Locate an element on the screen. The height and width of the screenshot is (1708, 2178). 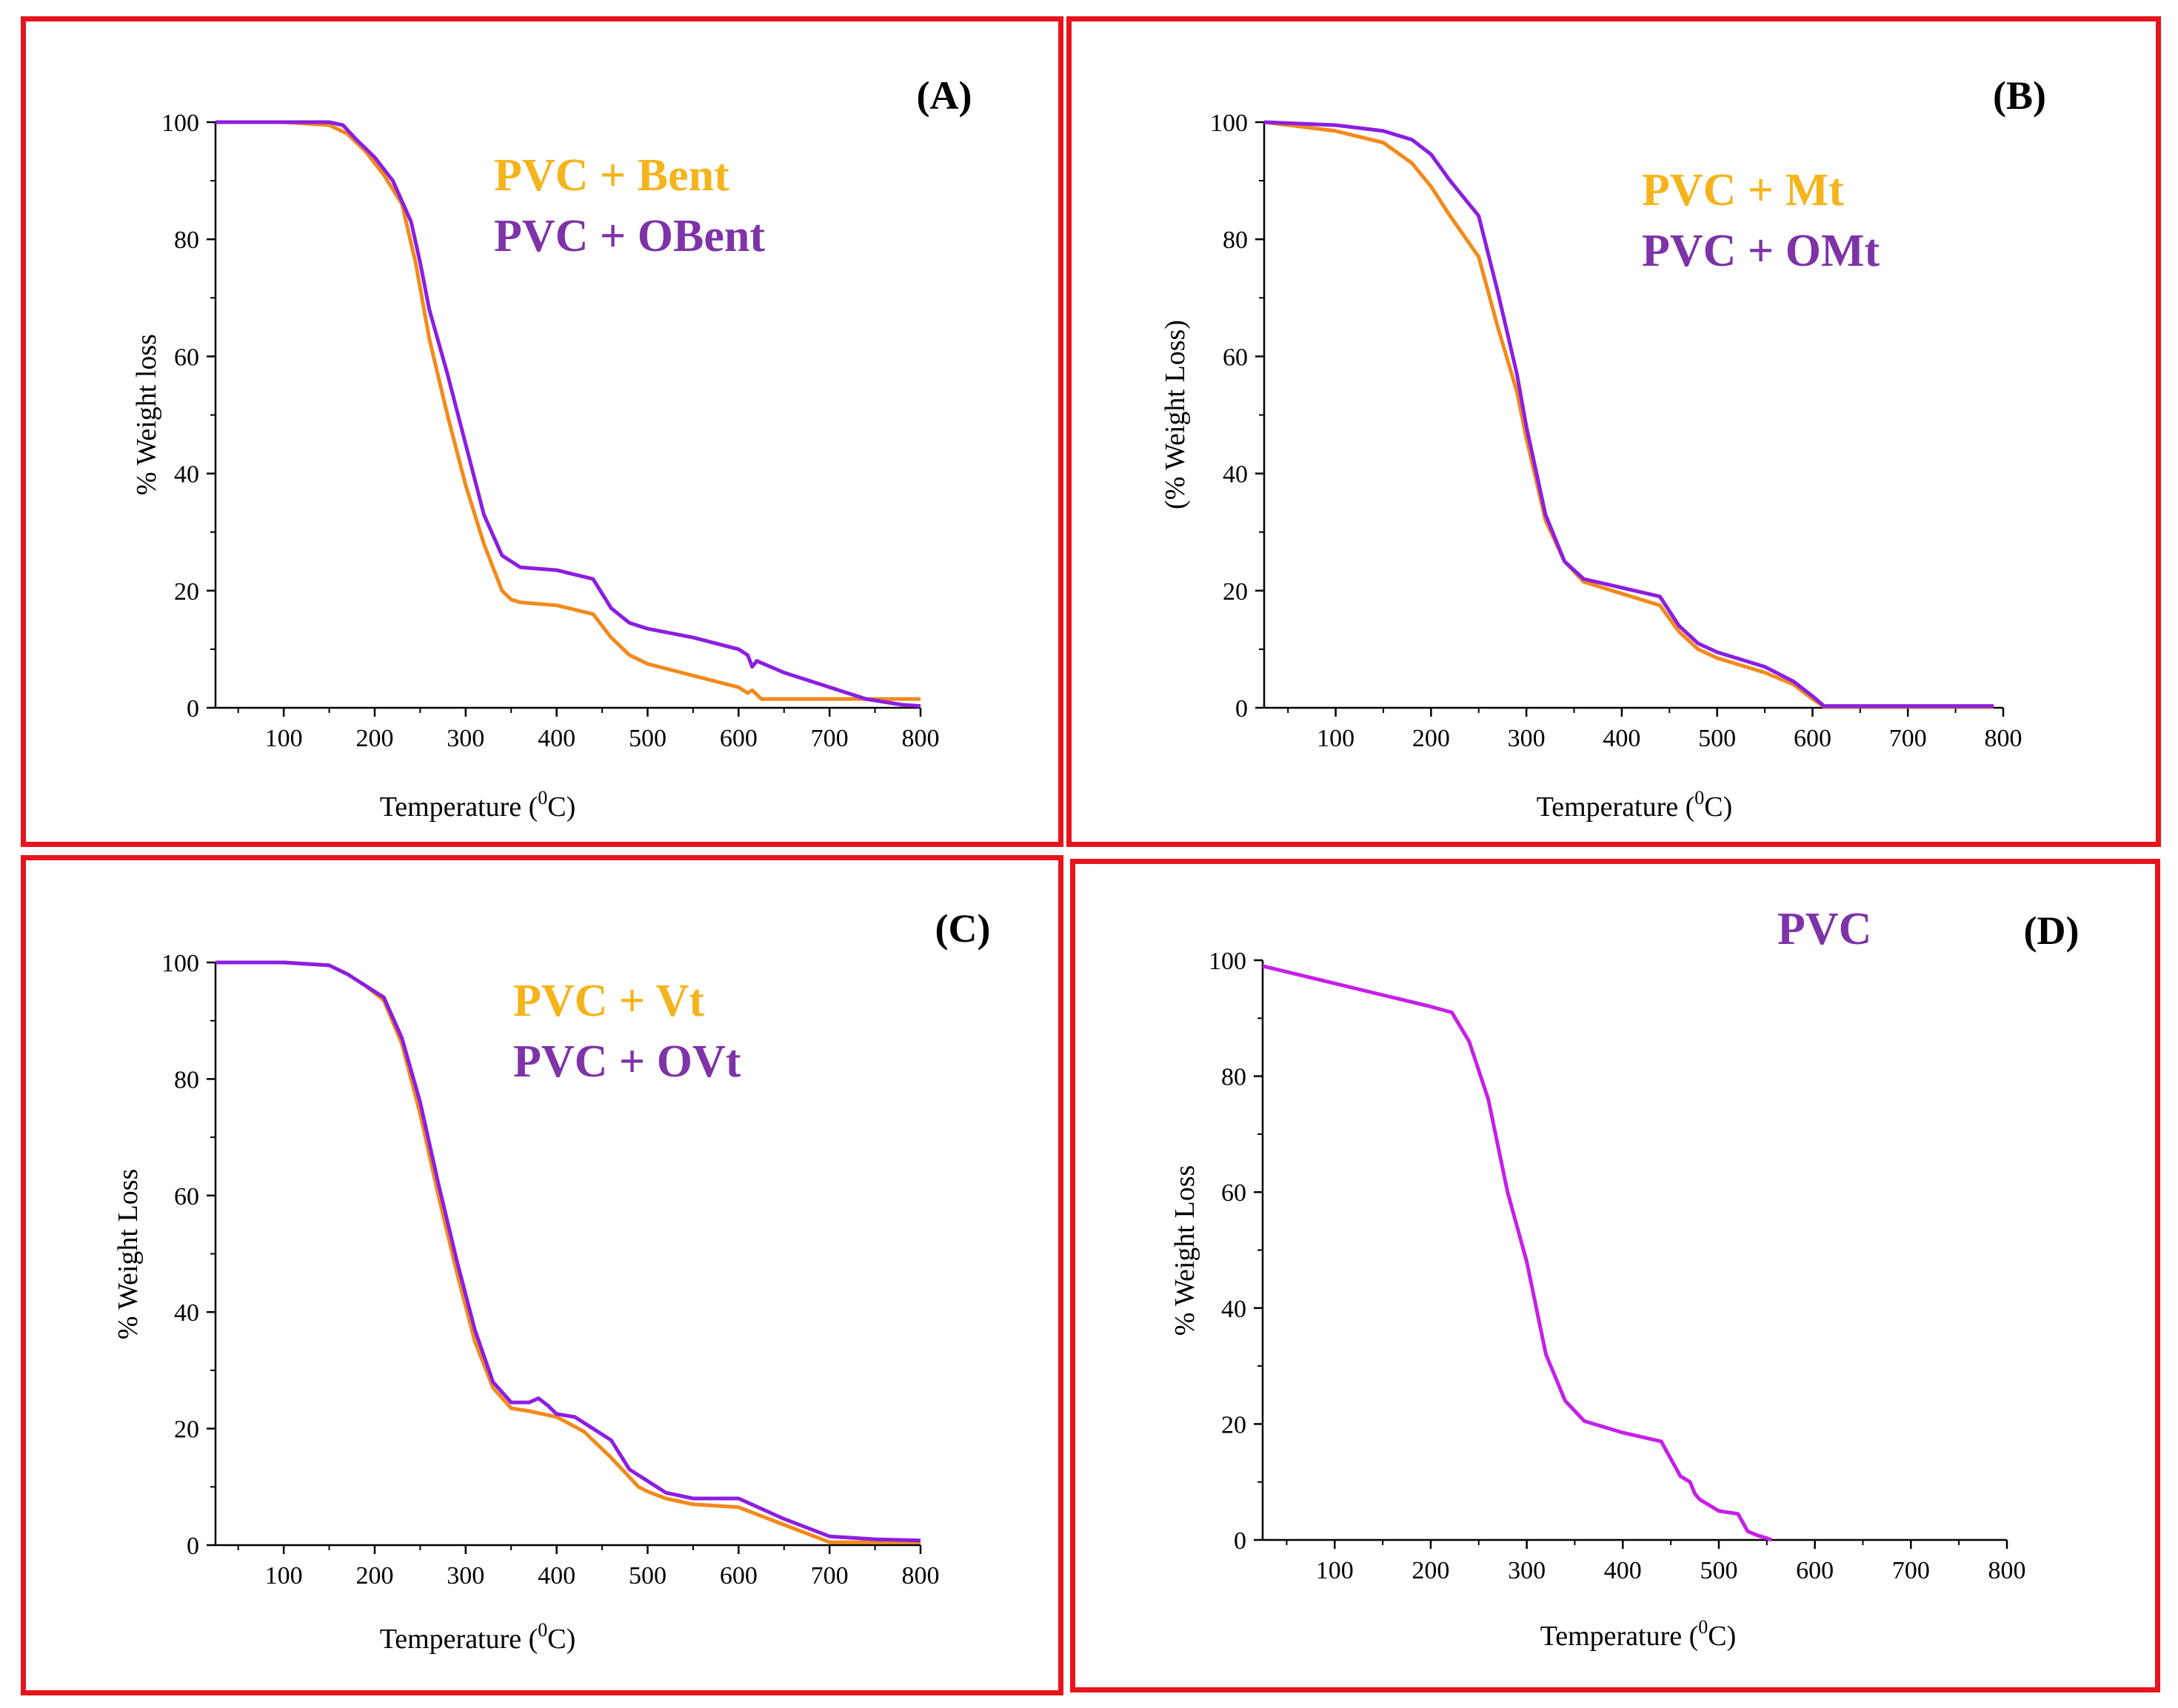
panel-label: (D) is located at coordinates (2052, 930).